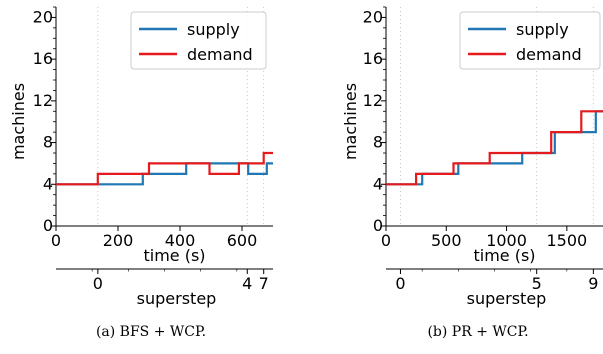 The height and width of the screenshot is (354, 603). What do you see at coordinates (537, 283) in the screenshot?
I see `superstep-tick-label: 5` at bounding box center [537, 283].